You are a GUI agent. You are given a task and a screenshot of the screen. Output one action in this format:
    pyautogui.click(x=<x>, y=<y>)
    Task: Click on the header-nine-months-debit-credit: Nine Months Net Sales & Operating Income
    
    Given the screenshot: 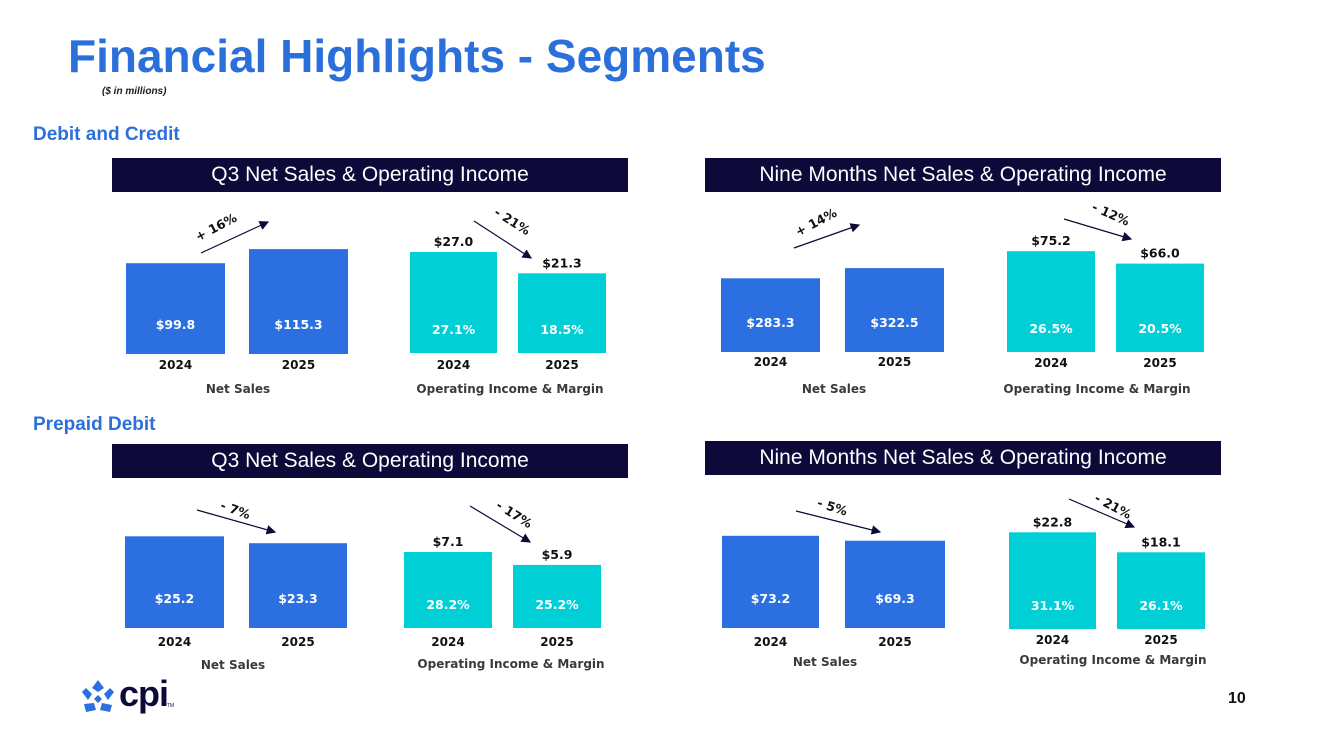 What is the action you would take?
    pyautogui.click(x=963, y=175)
    